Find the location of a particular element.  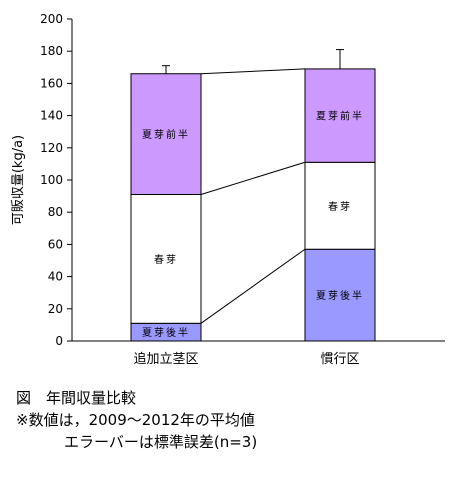

y-axis-title: 可販収量(kg/a) is located at coordinates (18, 180).